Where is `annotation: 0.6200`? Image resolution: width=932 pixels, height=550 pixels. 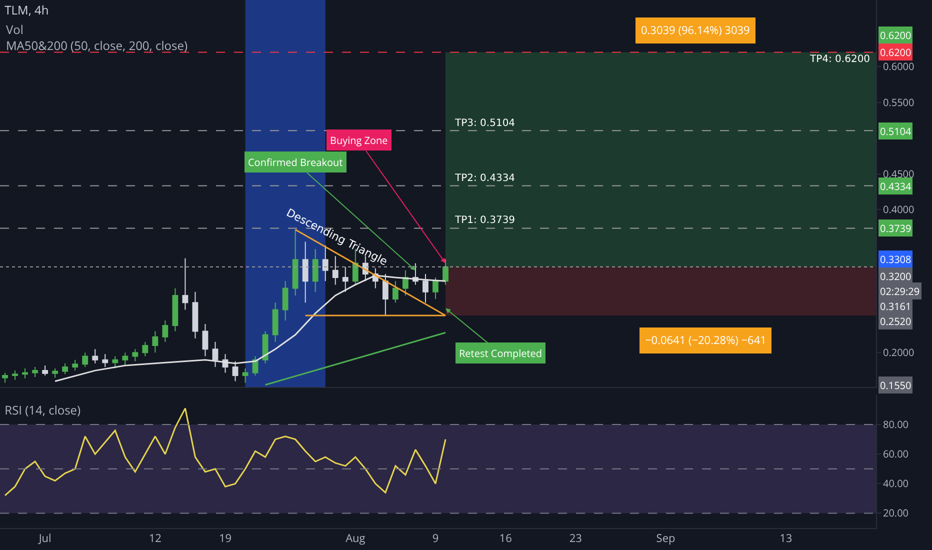 annotation: 0.6200 is located at coordinates (896, 52).